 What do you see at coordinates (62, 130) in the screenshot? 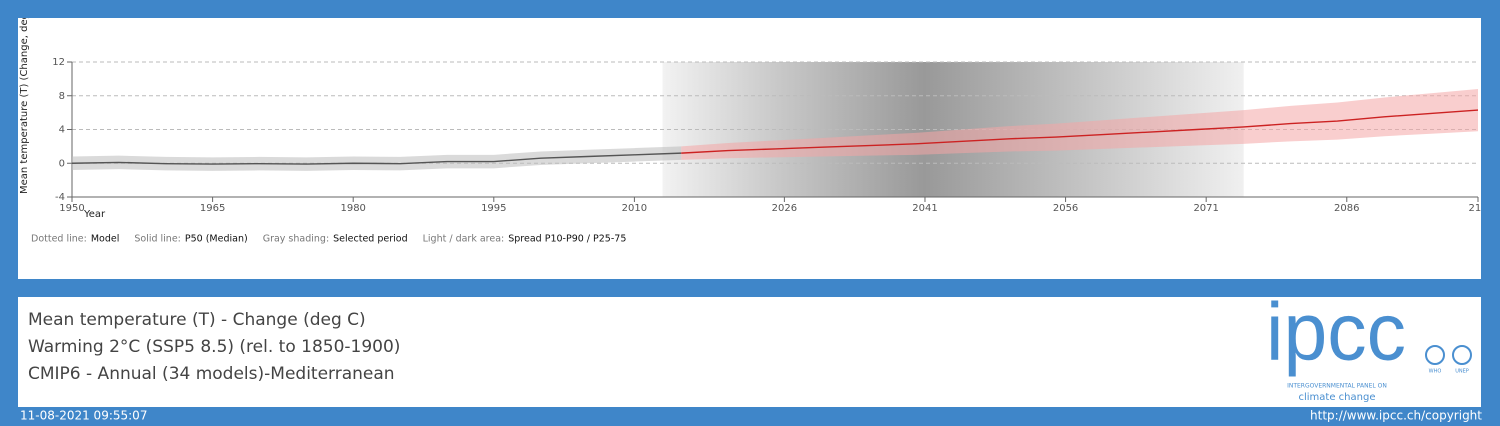
I see `y-tick-label: 4` at bounding box center [62, 130].